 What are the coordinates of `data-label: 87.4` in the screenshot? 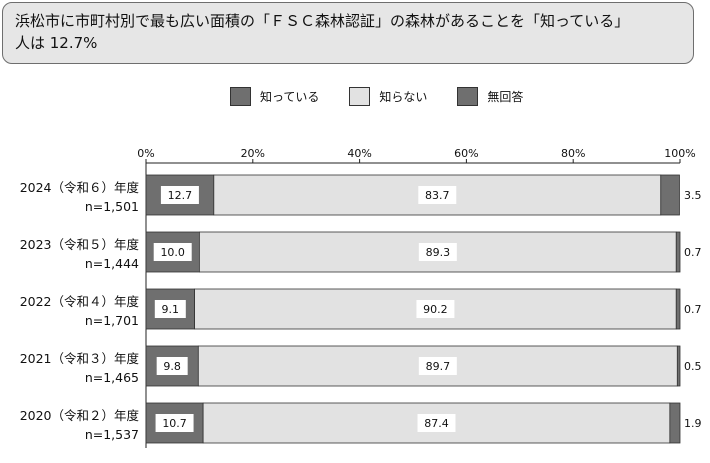 It's located at (436, 423).